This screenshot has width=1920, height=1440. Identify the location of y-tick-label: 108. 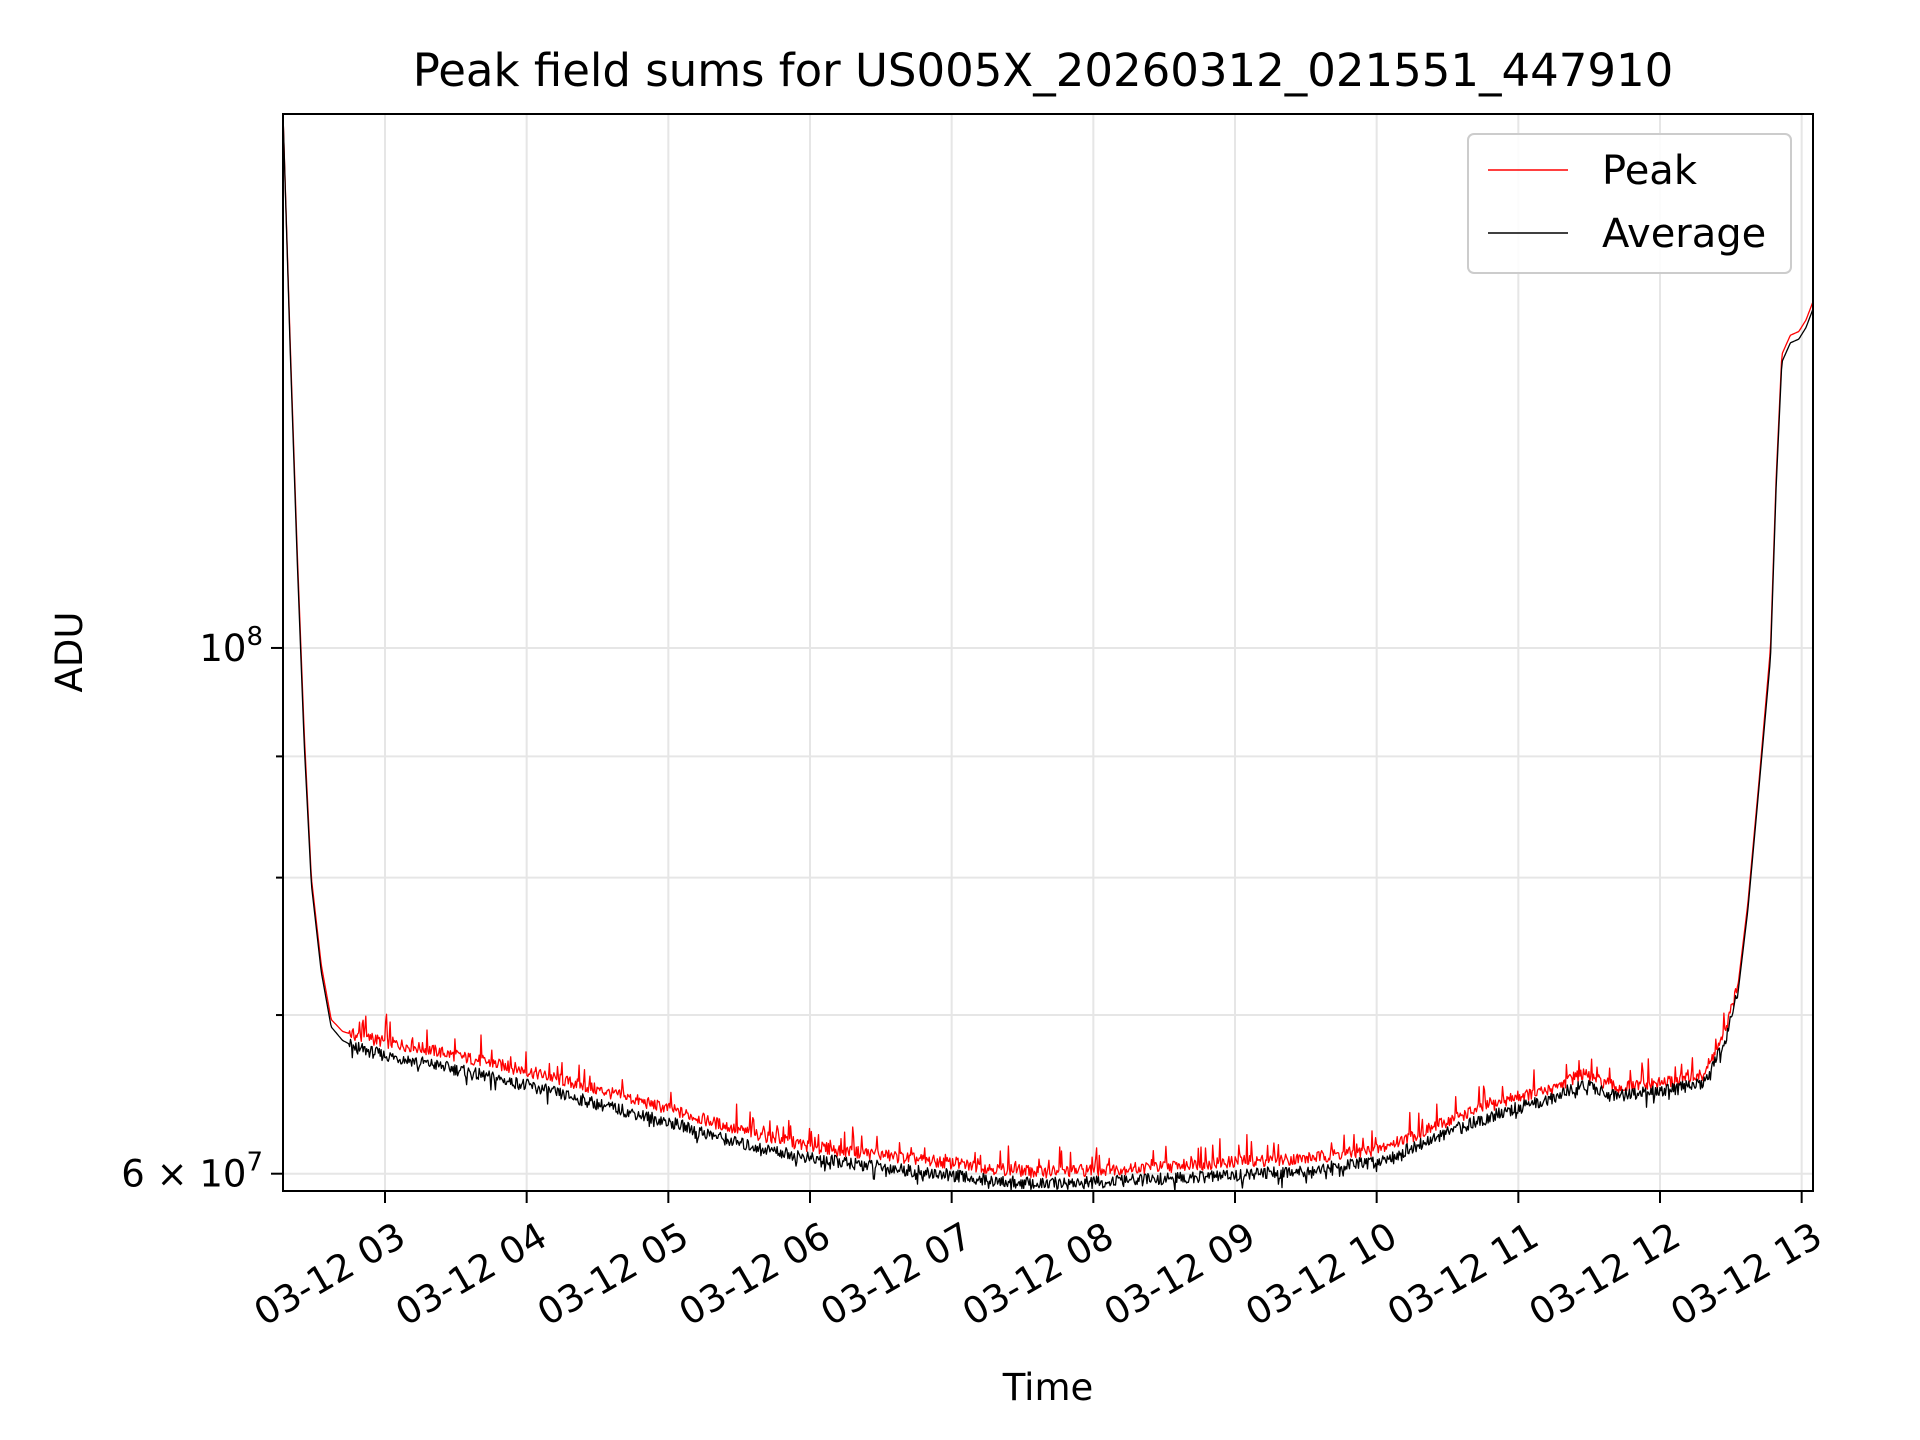
(231, 646).